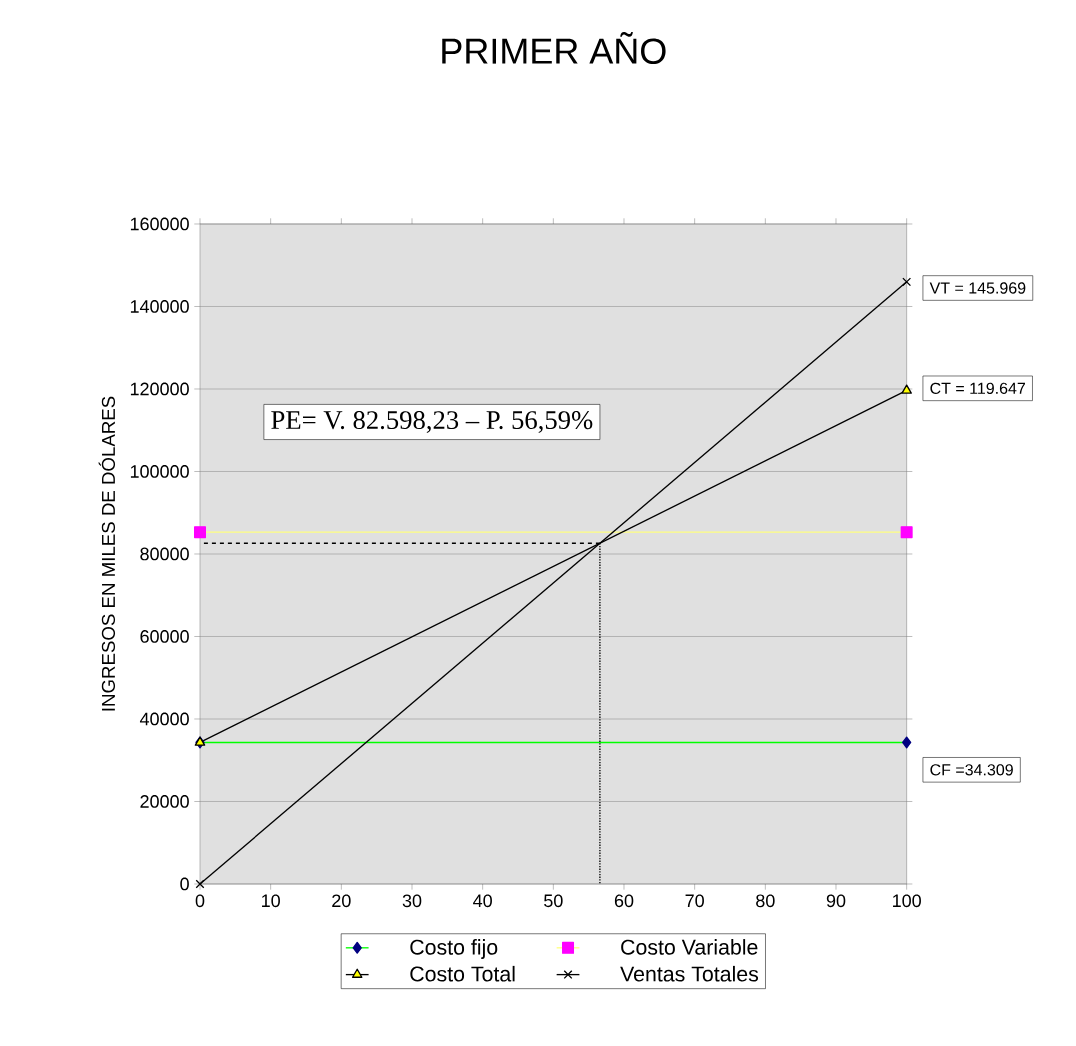 Image resolution: width=1076 pixels, height=1046 pixels. What do you see at coordinates (164, 801) in the screenshot?
I see `y-tick-label: 20000` at bounding box center [164, 801].